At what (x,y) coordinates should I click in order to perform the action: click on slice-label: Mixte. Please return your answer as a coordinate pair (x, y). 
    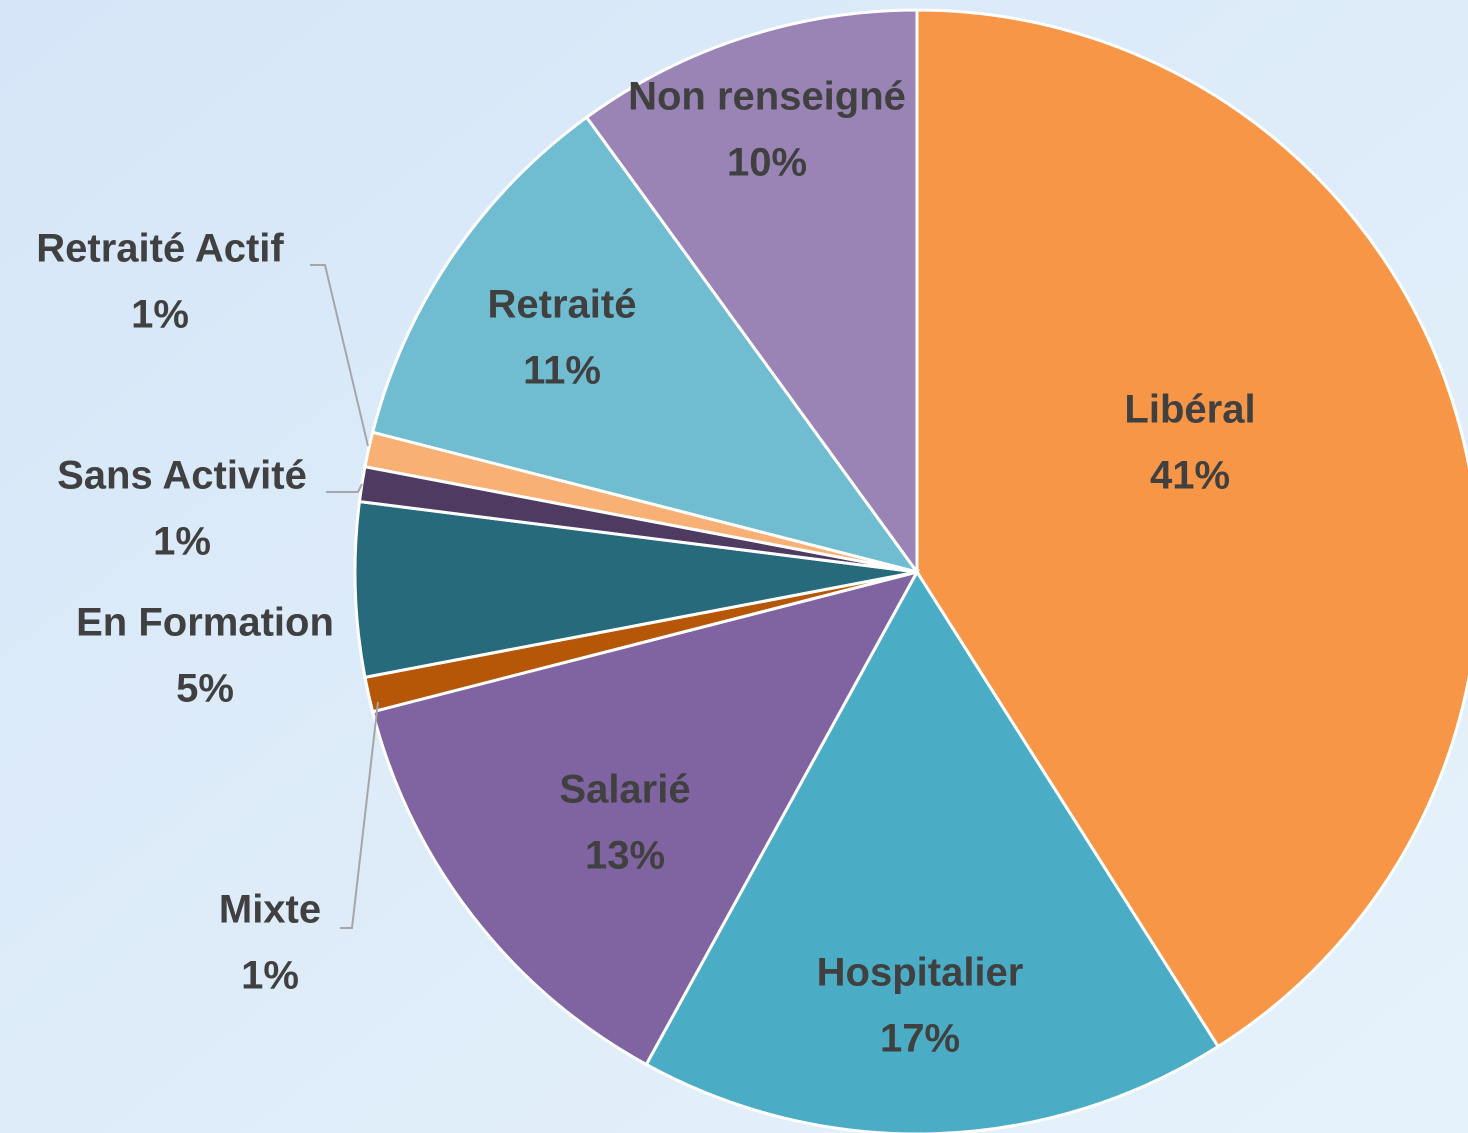
    Looking at the image, I should click on (270, 910).